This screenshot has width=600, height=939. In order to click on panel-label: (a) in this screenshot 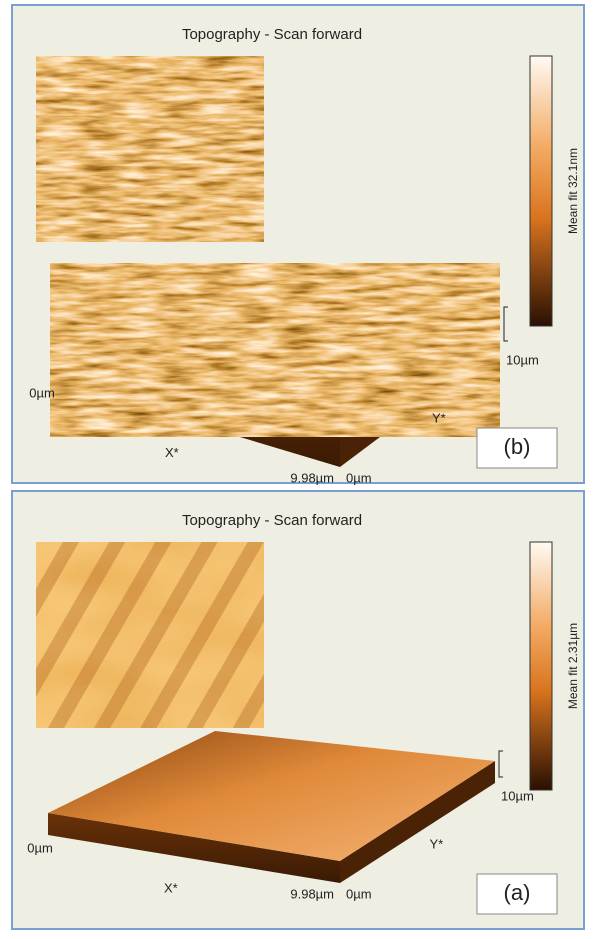, I will do `click(517, 892)`.